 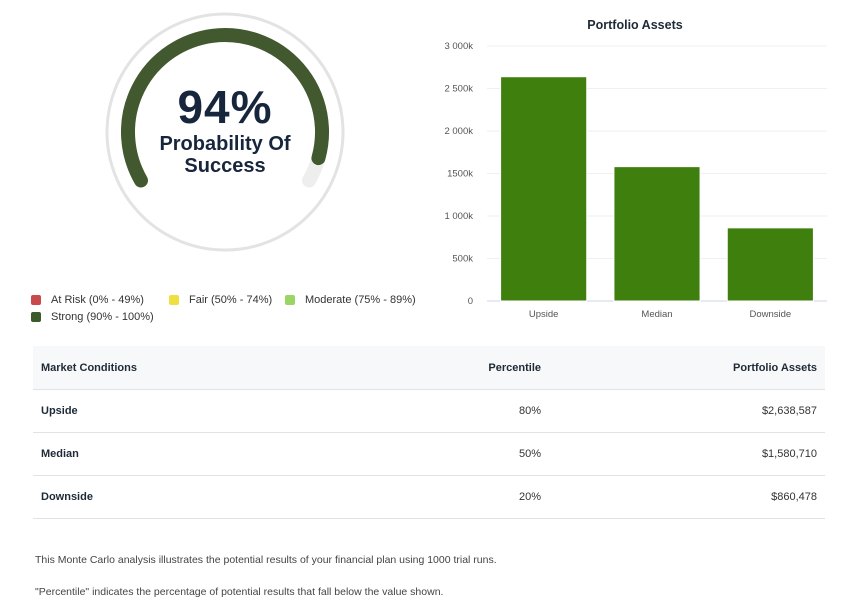 I want to click on y-tick-label: 3 000k, so click(x=458, y=46).